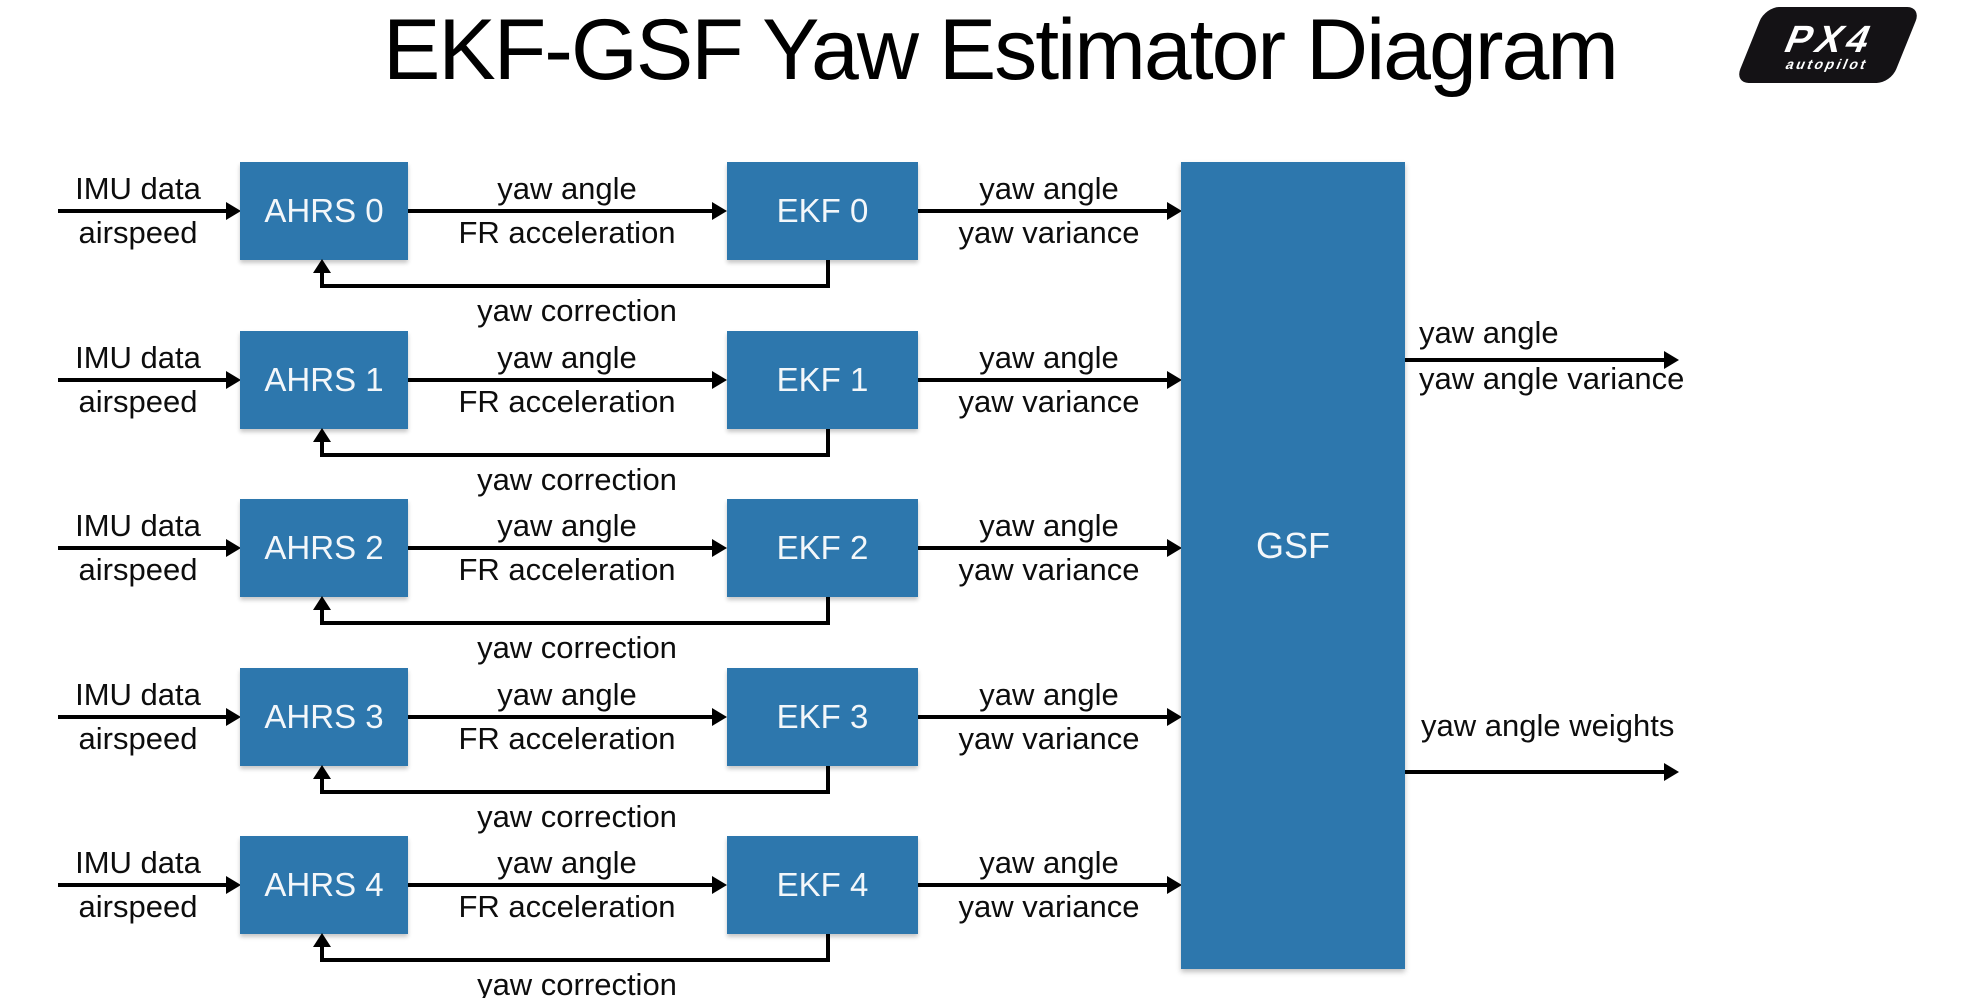  I want to click on ekf-label: EKF 4, so click(822, 884).